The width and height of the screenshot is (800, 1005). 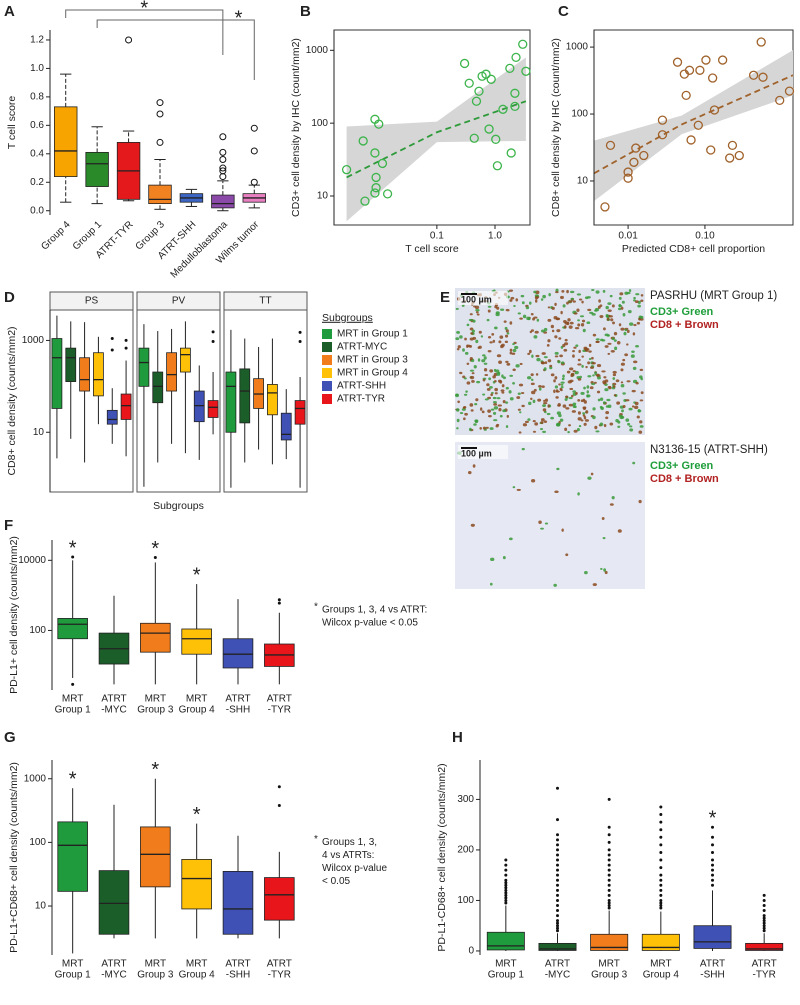 What do you see at coordinates (10, 737) in the screenshot?
I see `panel-label: G` at bounding box center [10, 737].